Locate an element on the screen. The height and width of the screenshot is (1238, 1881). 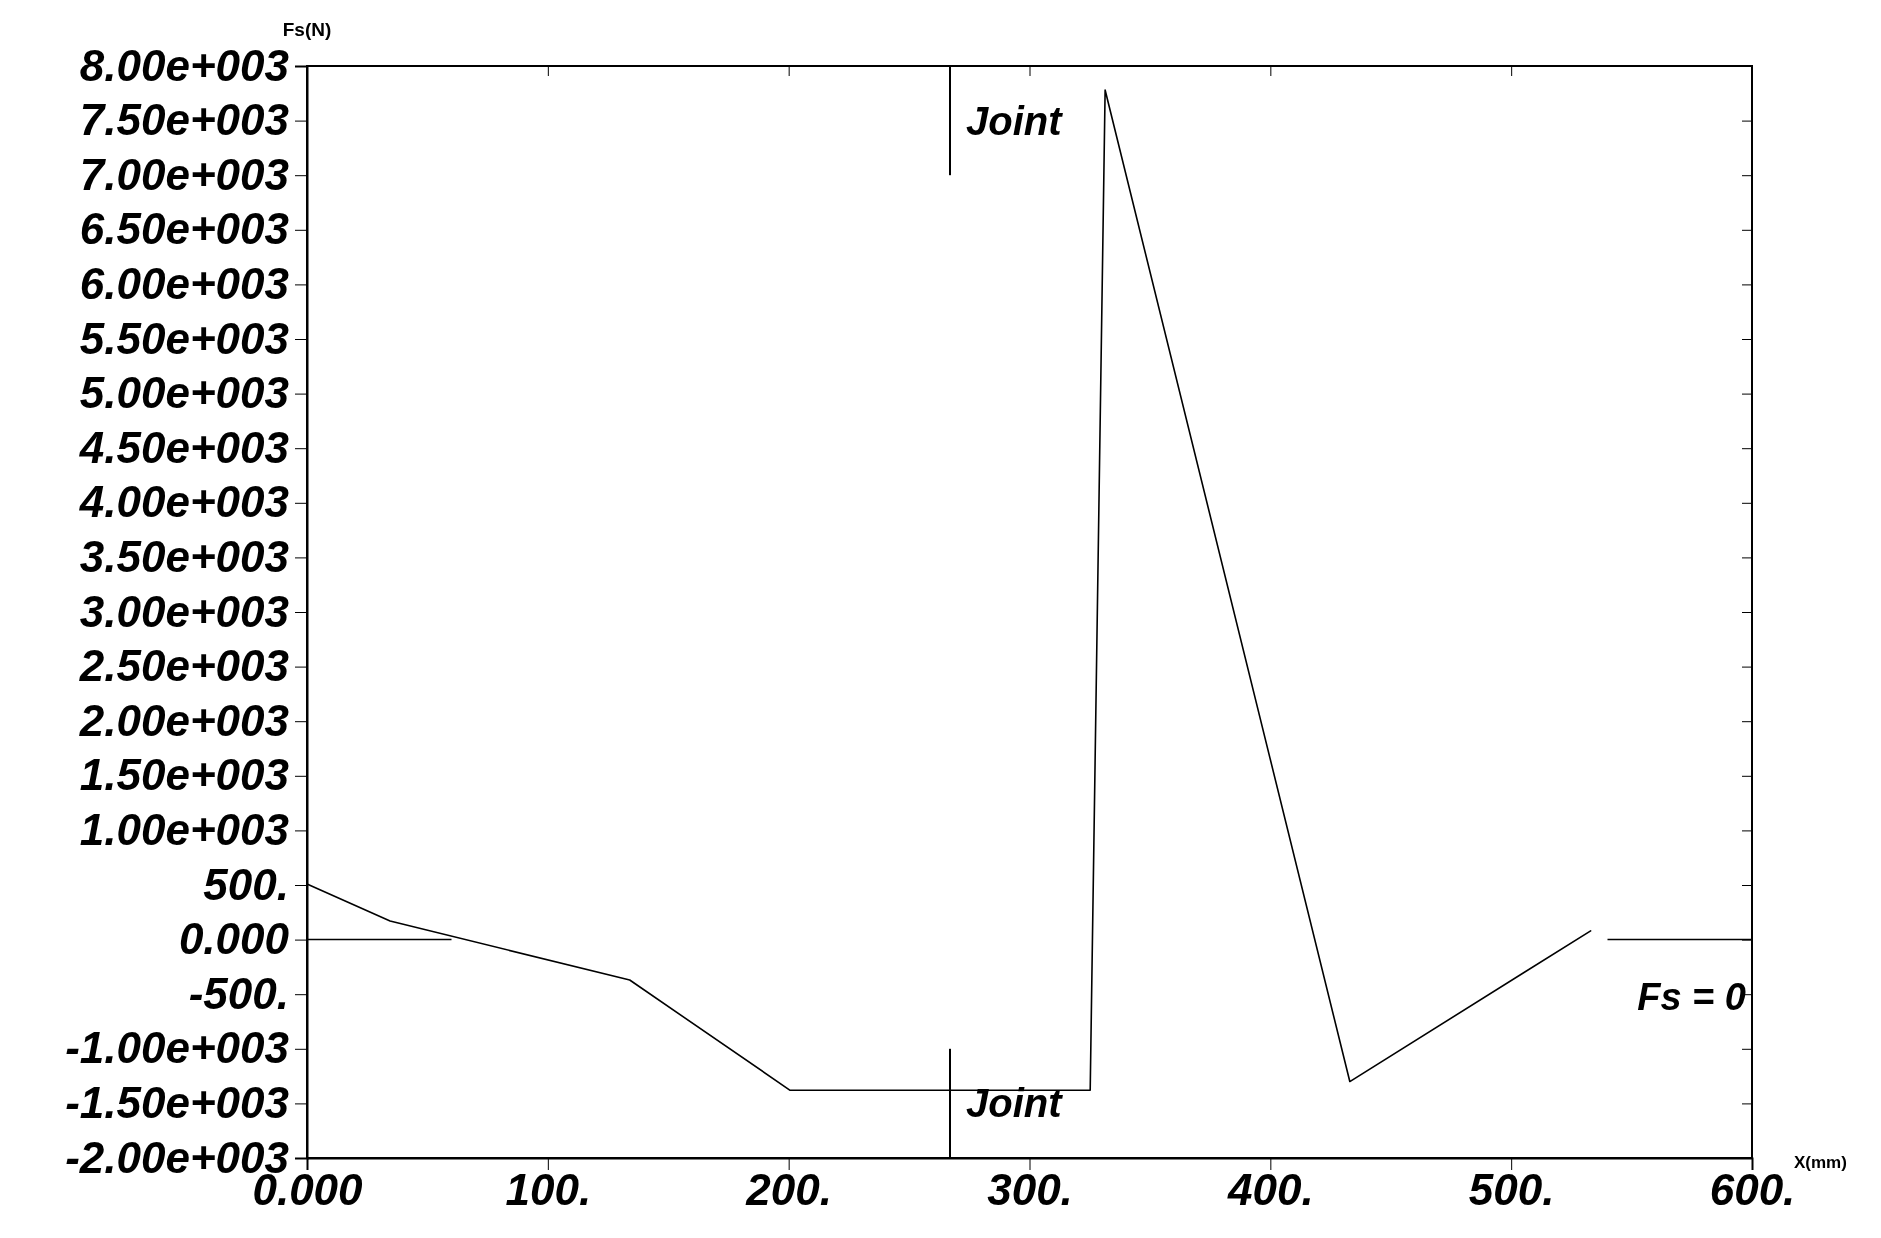
y-tick-label: 8.00e+003 is located at coordinates (184, 65).